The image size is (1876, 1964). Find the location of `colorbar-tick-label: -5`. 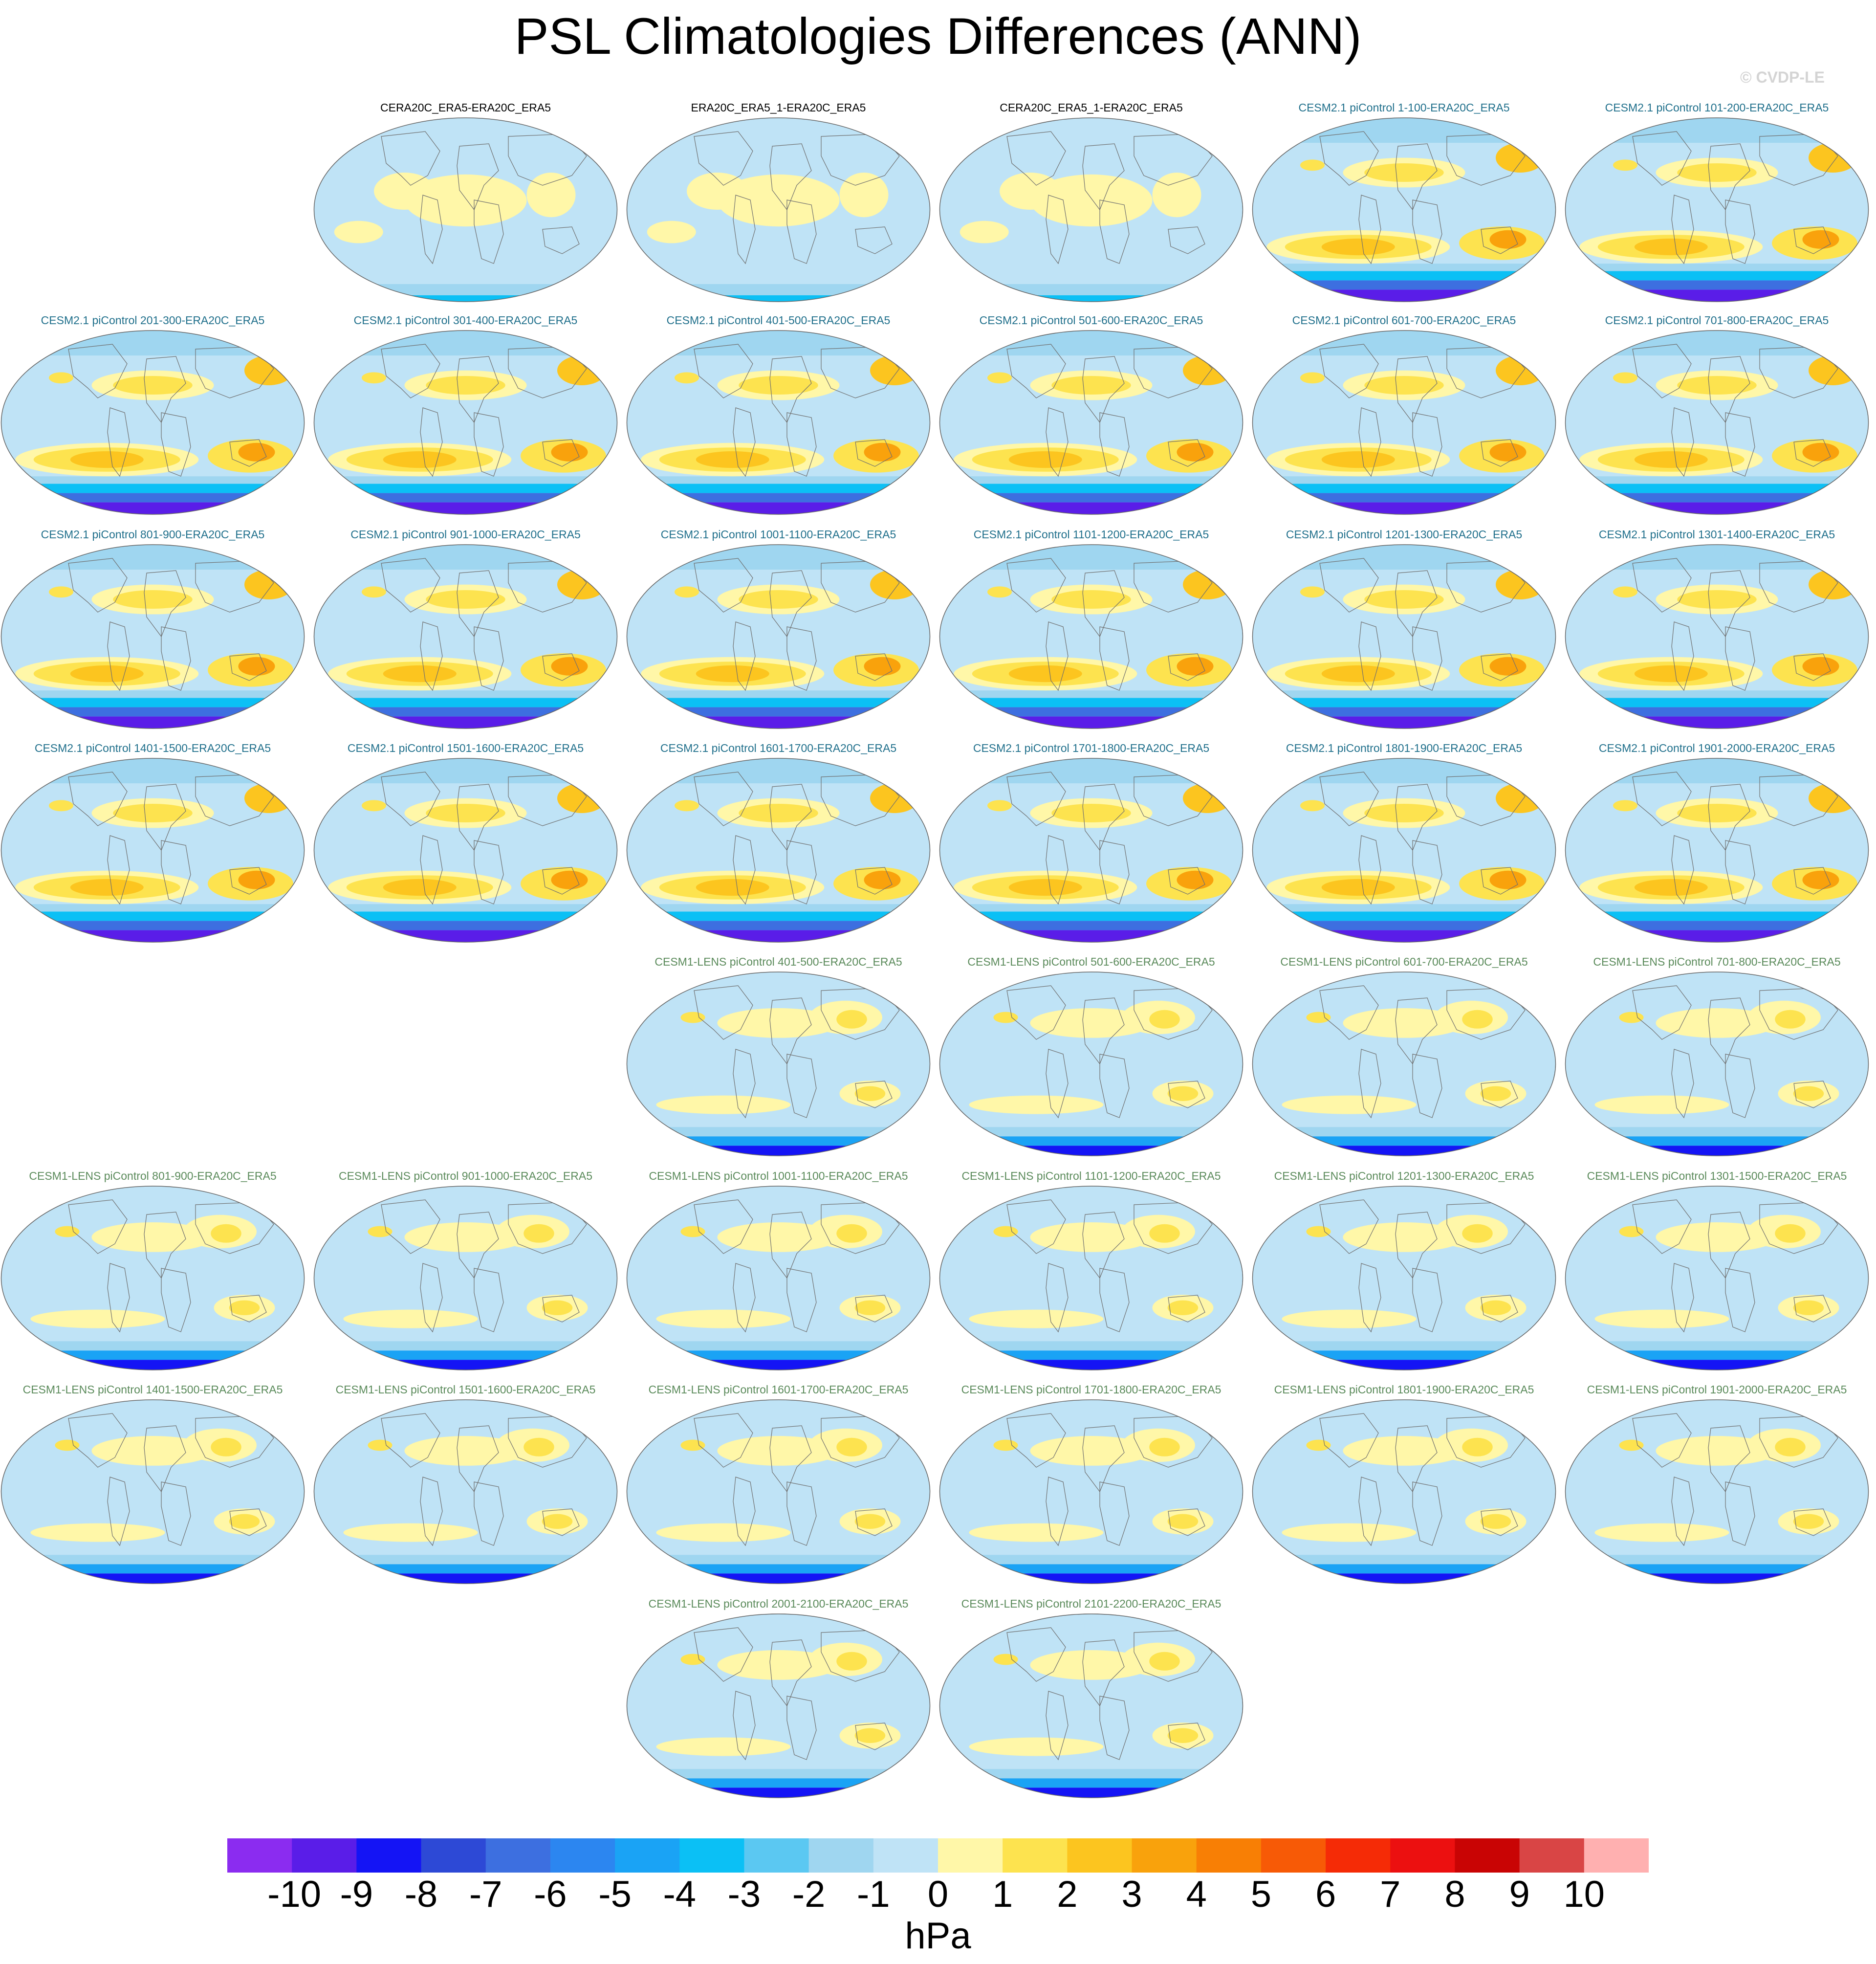

colorbar-tick-label: -5 is located at coordinates (615, 1894).